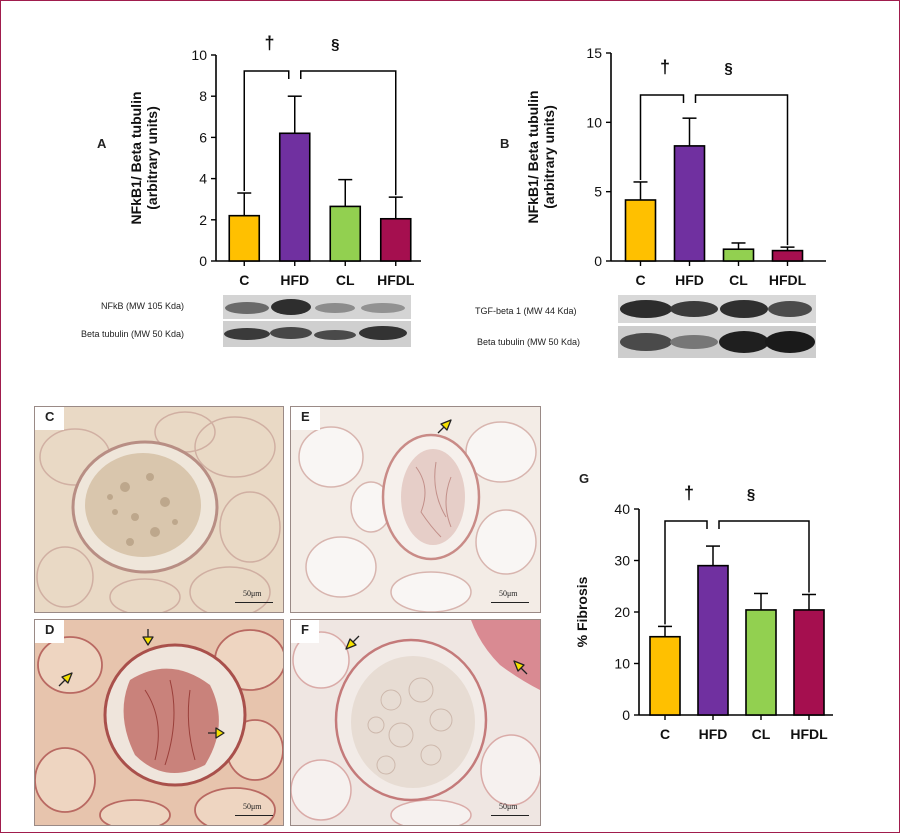  What do you see at coordinates (510, 815) in the screenshot?
I see `micrograph-f-scale-bar` at bounding box center [510, 815].